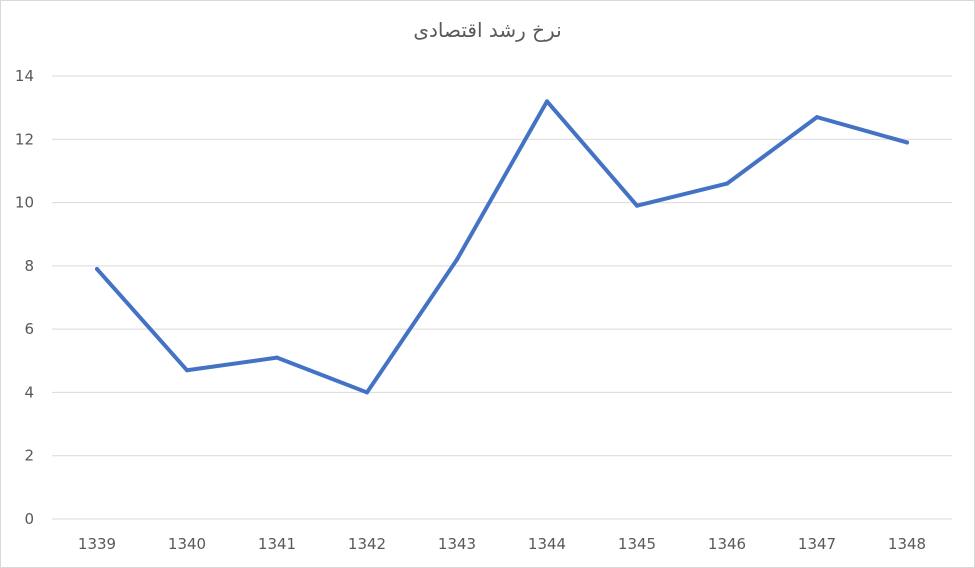  Describe the element at coordinates (907, 544) in the screenshot. I see `x-tick-label: 1348` at that location.